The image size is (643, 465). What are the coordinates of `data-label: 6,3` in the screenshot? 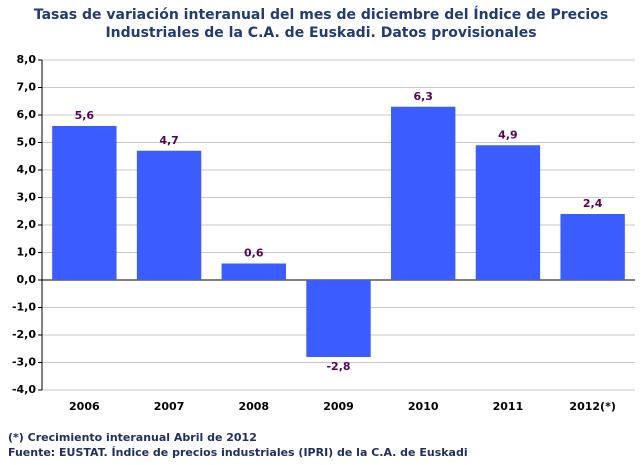 It's located at (423, 96).